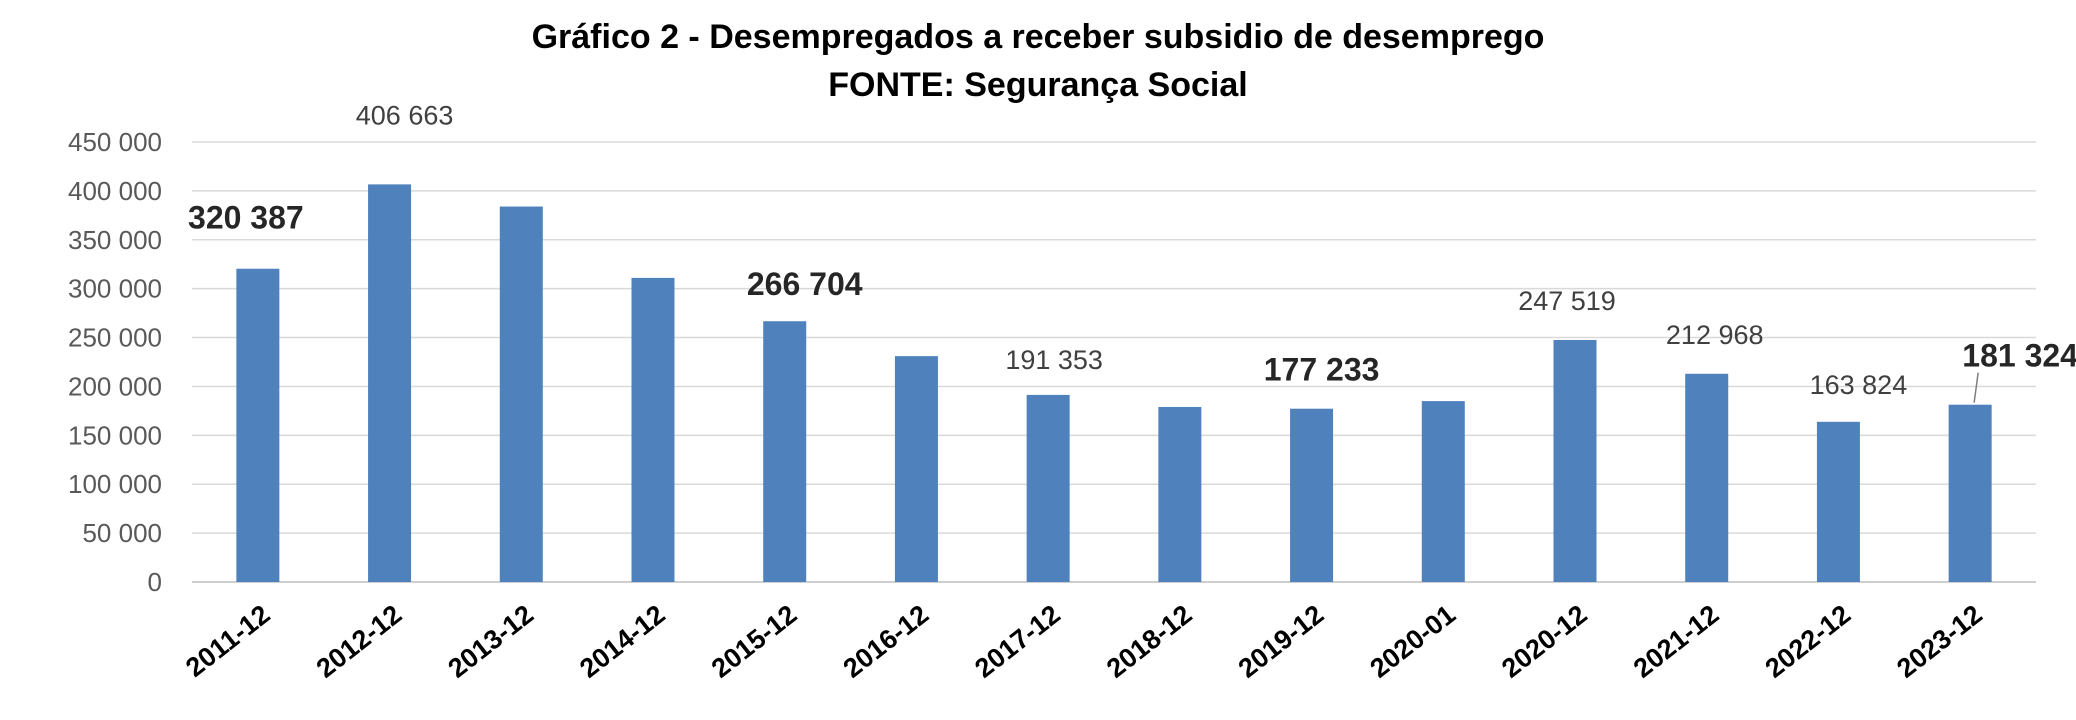 The width and height of the screenshot is (2076, 720). Describe the element at coordinates (1859, 385) in the screenshot. I see `data-label: 163 824` at that location.